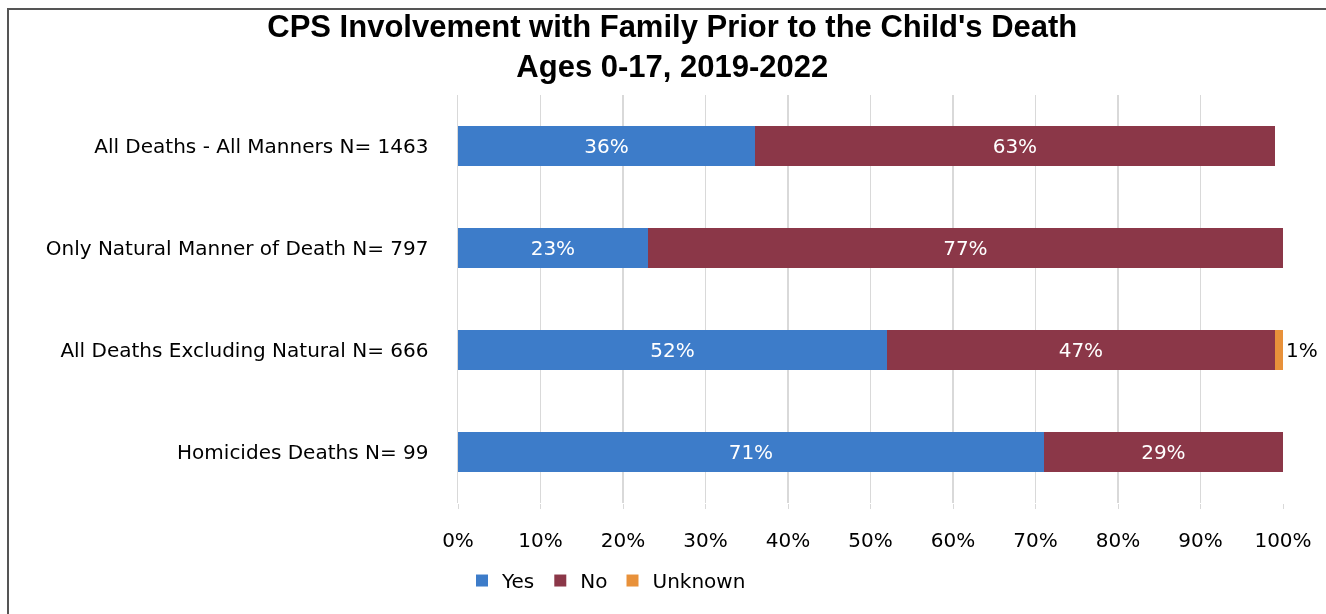  What do you see at coordinates (540, 540) in the screenshot?
I see `x-tick-label: 10%` at bounding box center [540, 540].